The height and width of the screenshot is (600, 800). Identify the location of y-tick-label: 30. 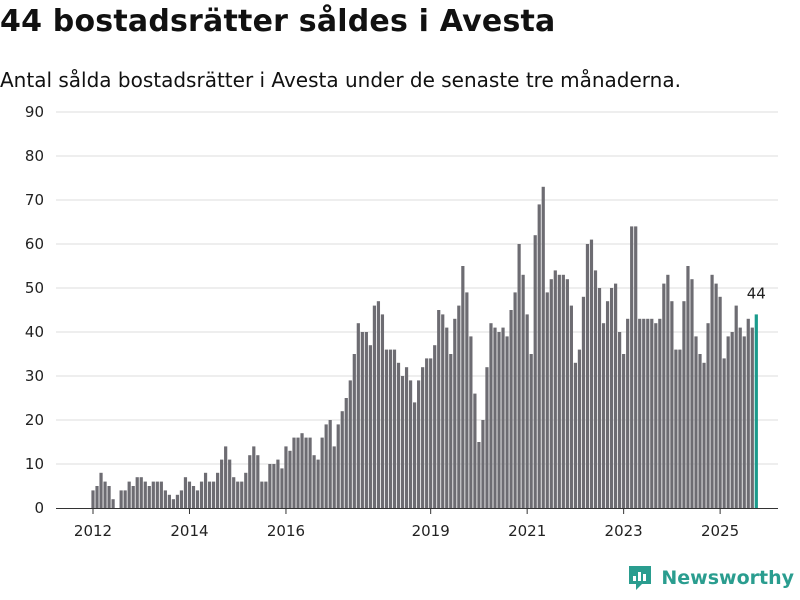
(34, 376).